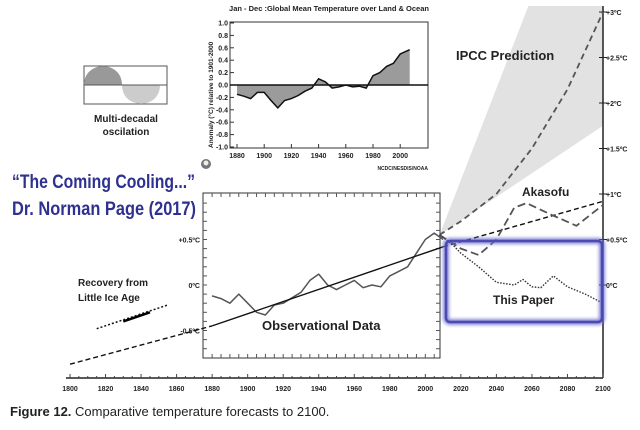 Image resolution: width=640 pixels, height=430 pixels. I want to click on y-ticks-right: +3ºC +2.5ºC +2ºC +1.5ºC +1ºC +0.5ºC 0ºC, so click(613, 150).